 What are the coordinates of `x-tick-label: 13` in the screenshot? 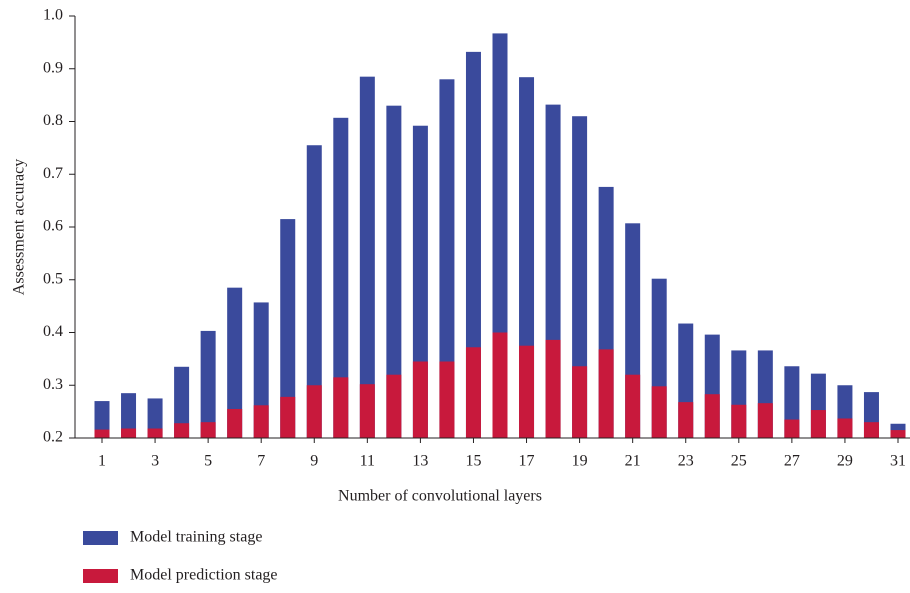 It's located at (420, 461).